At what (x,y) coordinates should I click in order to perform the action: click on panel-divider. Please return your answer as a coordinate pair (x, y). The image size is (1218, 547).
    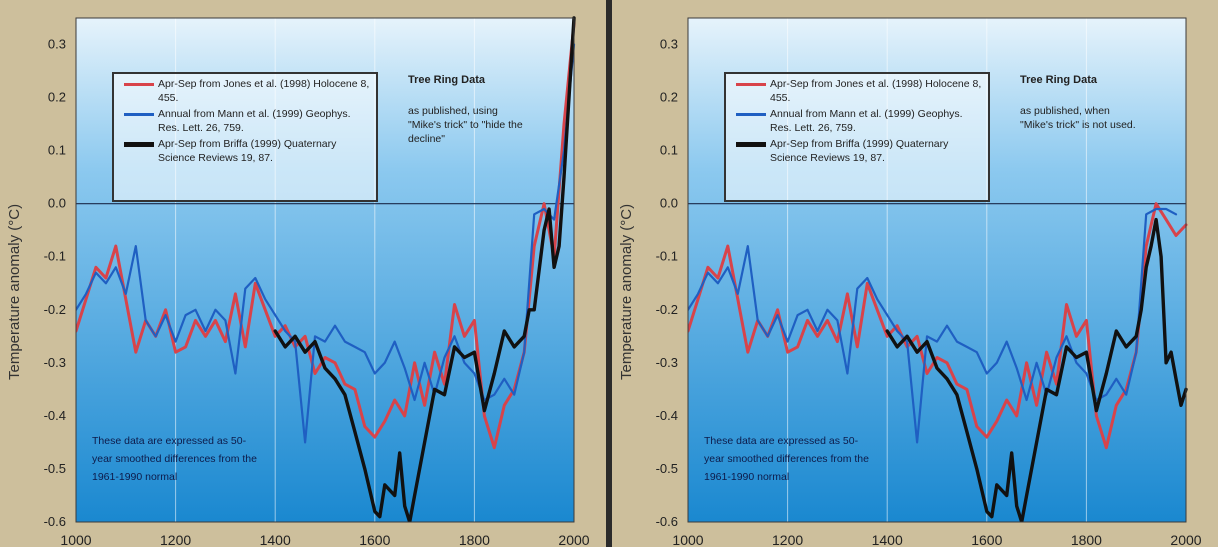
    Looking at the image, I should click on (609, 273).